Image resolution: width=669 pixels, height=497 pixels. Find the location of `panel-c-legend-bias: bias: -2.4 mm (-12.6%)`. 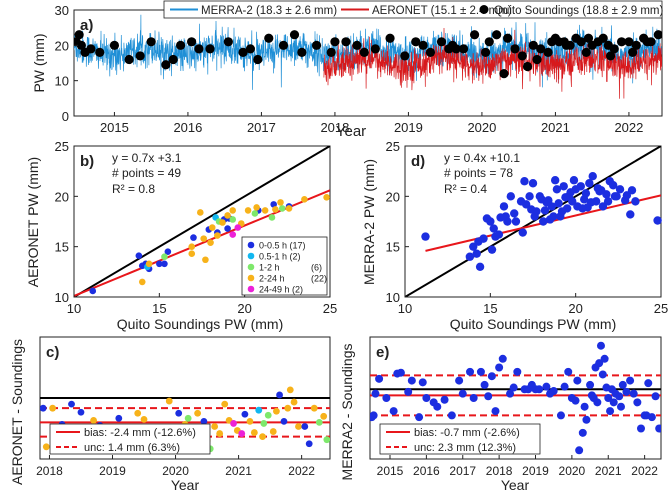

panel-c-legend-bias: bias: -2.4 mm (-12.6%) is located at coordinates (140, 433).